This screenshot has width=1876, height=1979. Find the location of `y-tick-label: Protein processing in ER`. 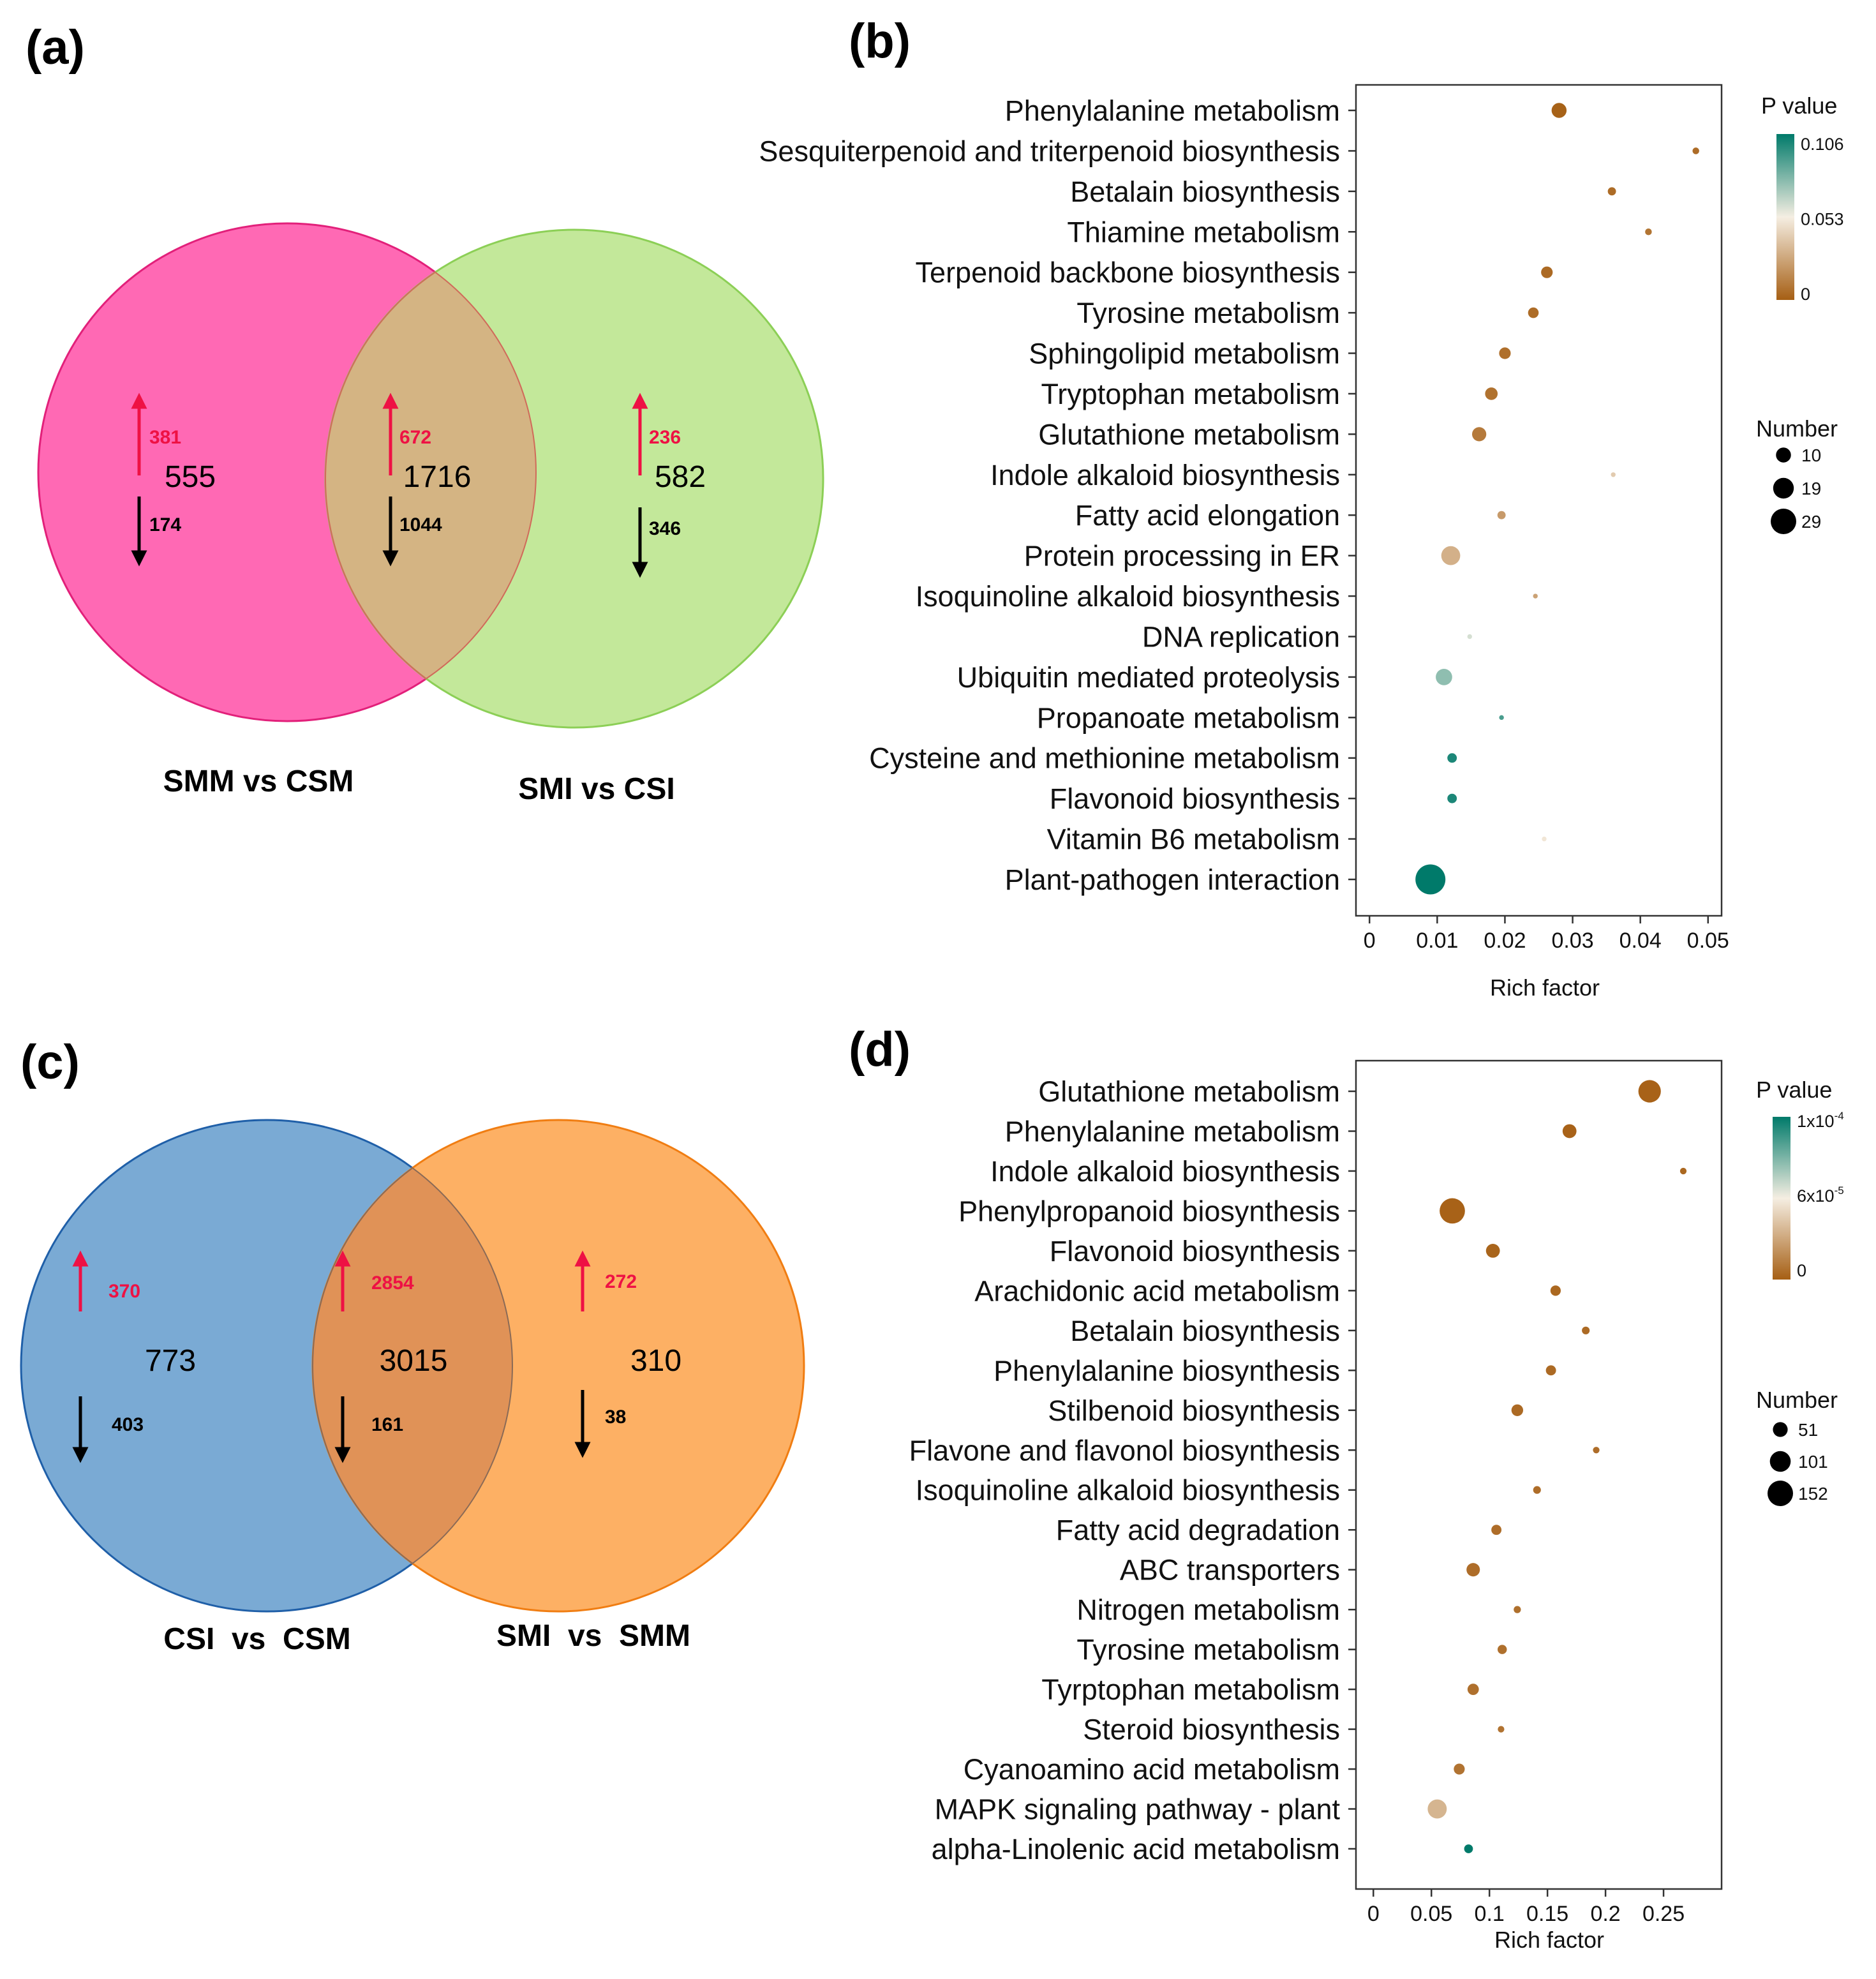

y-tick-label: Protein processing in ER is located at coordinates (1182, 556).